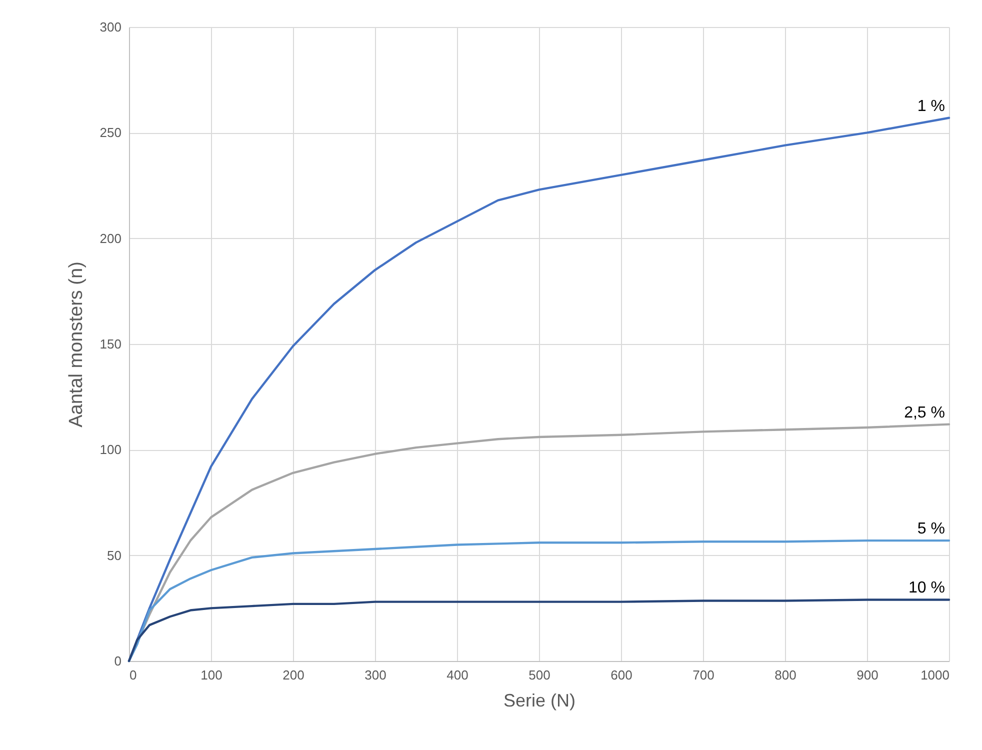 The width and height of the screenshot is (982, 750). What do you see at coordinates (111, 27) in the screenshot?
I see `y-tick-label: 300` at bounding box center [111, 27].